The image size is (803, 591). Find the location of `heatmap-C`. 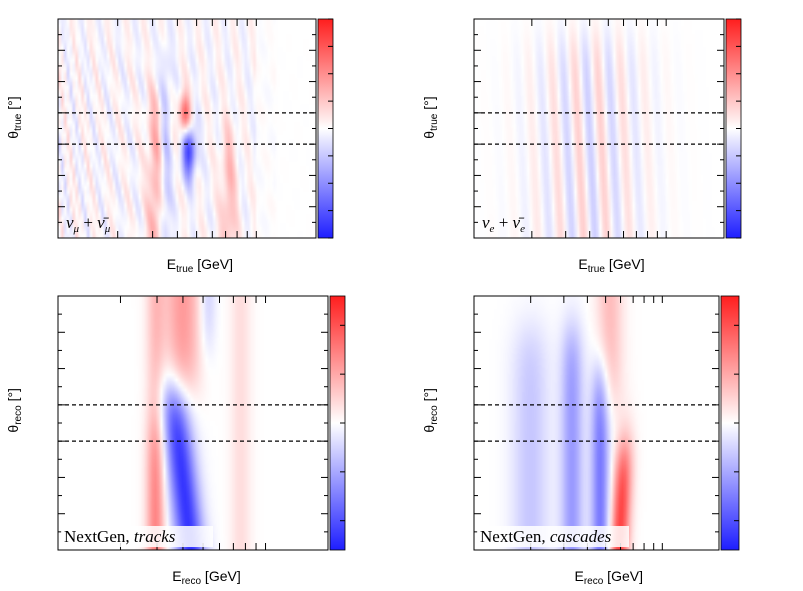

heatmap-C is located at coordinates (193, 423).